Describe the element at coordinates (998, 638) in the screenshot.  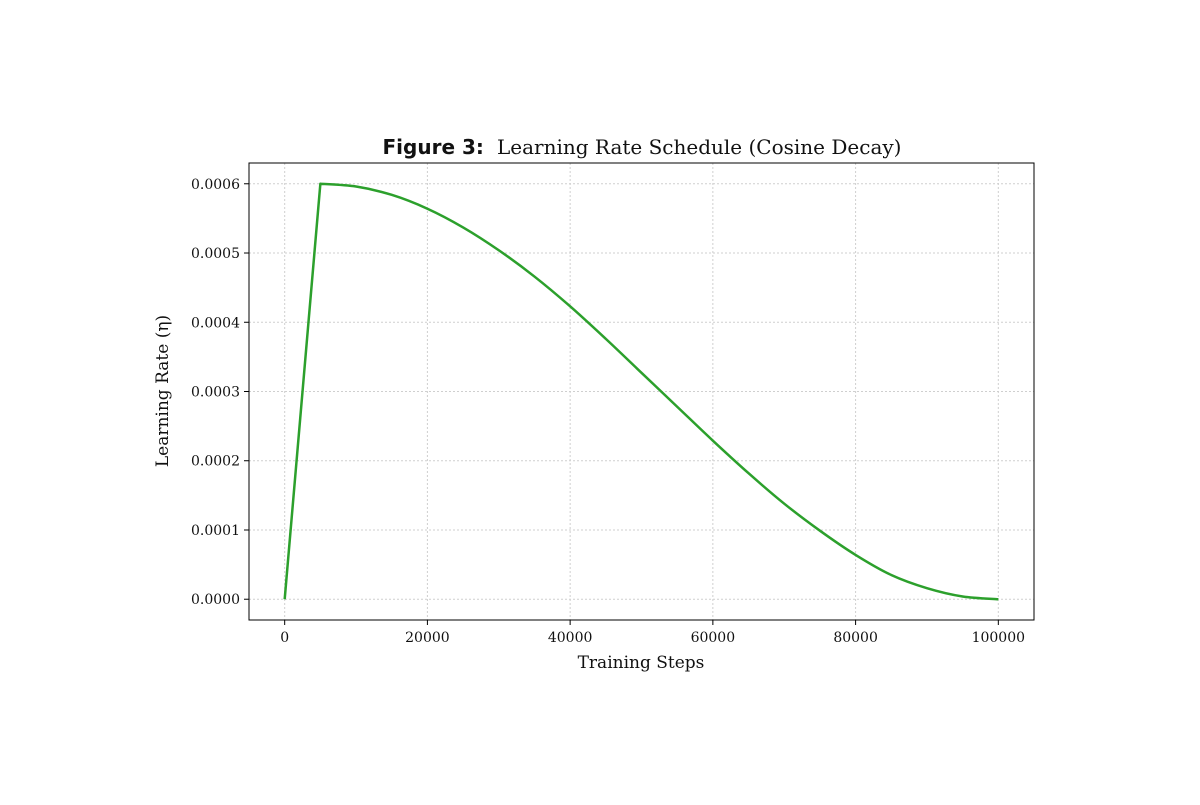
I see `x-tick-label: 100000` at that location.